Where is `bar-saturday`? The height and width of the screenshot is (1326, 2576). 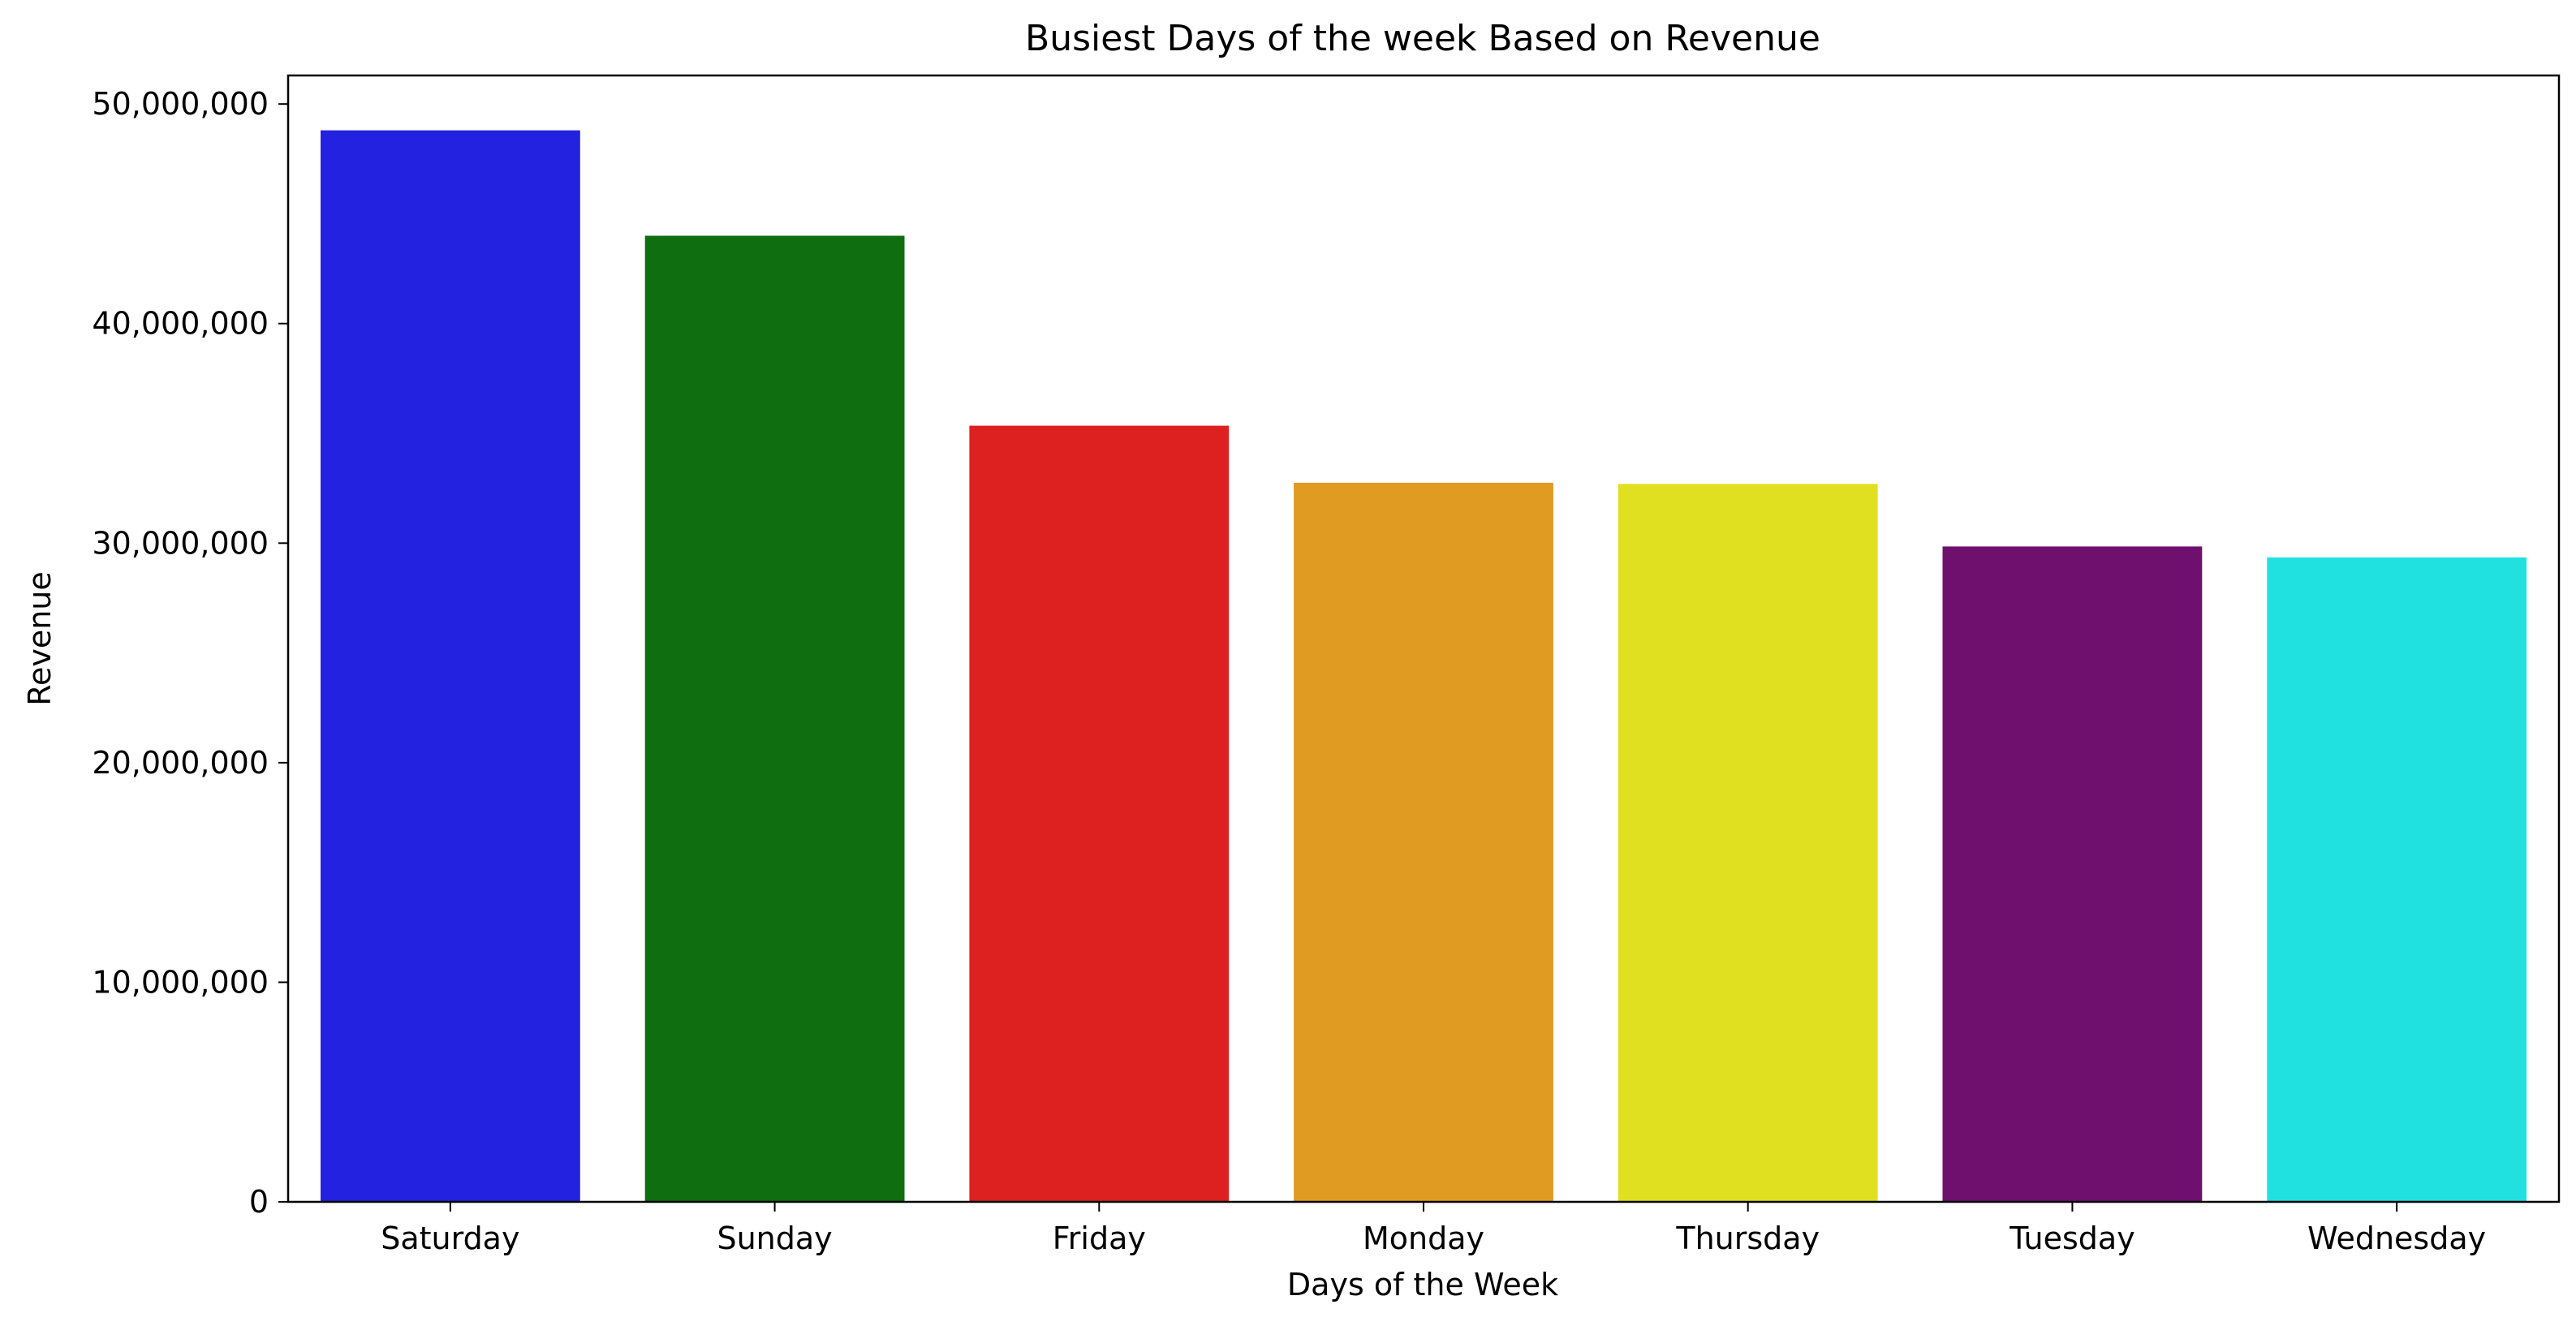 bar-saturday is located at coordinates (451, 666).